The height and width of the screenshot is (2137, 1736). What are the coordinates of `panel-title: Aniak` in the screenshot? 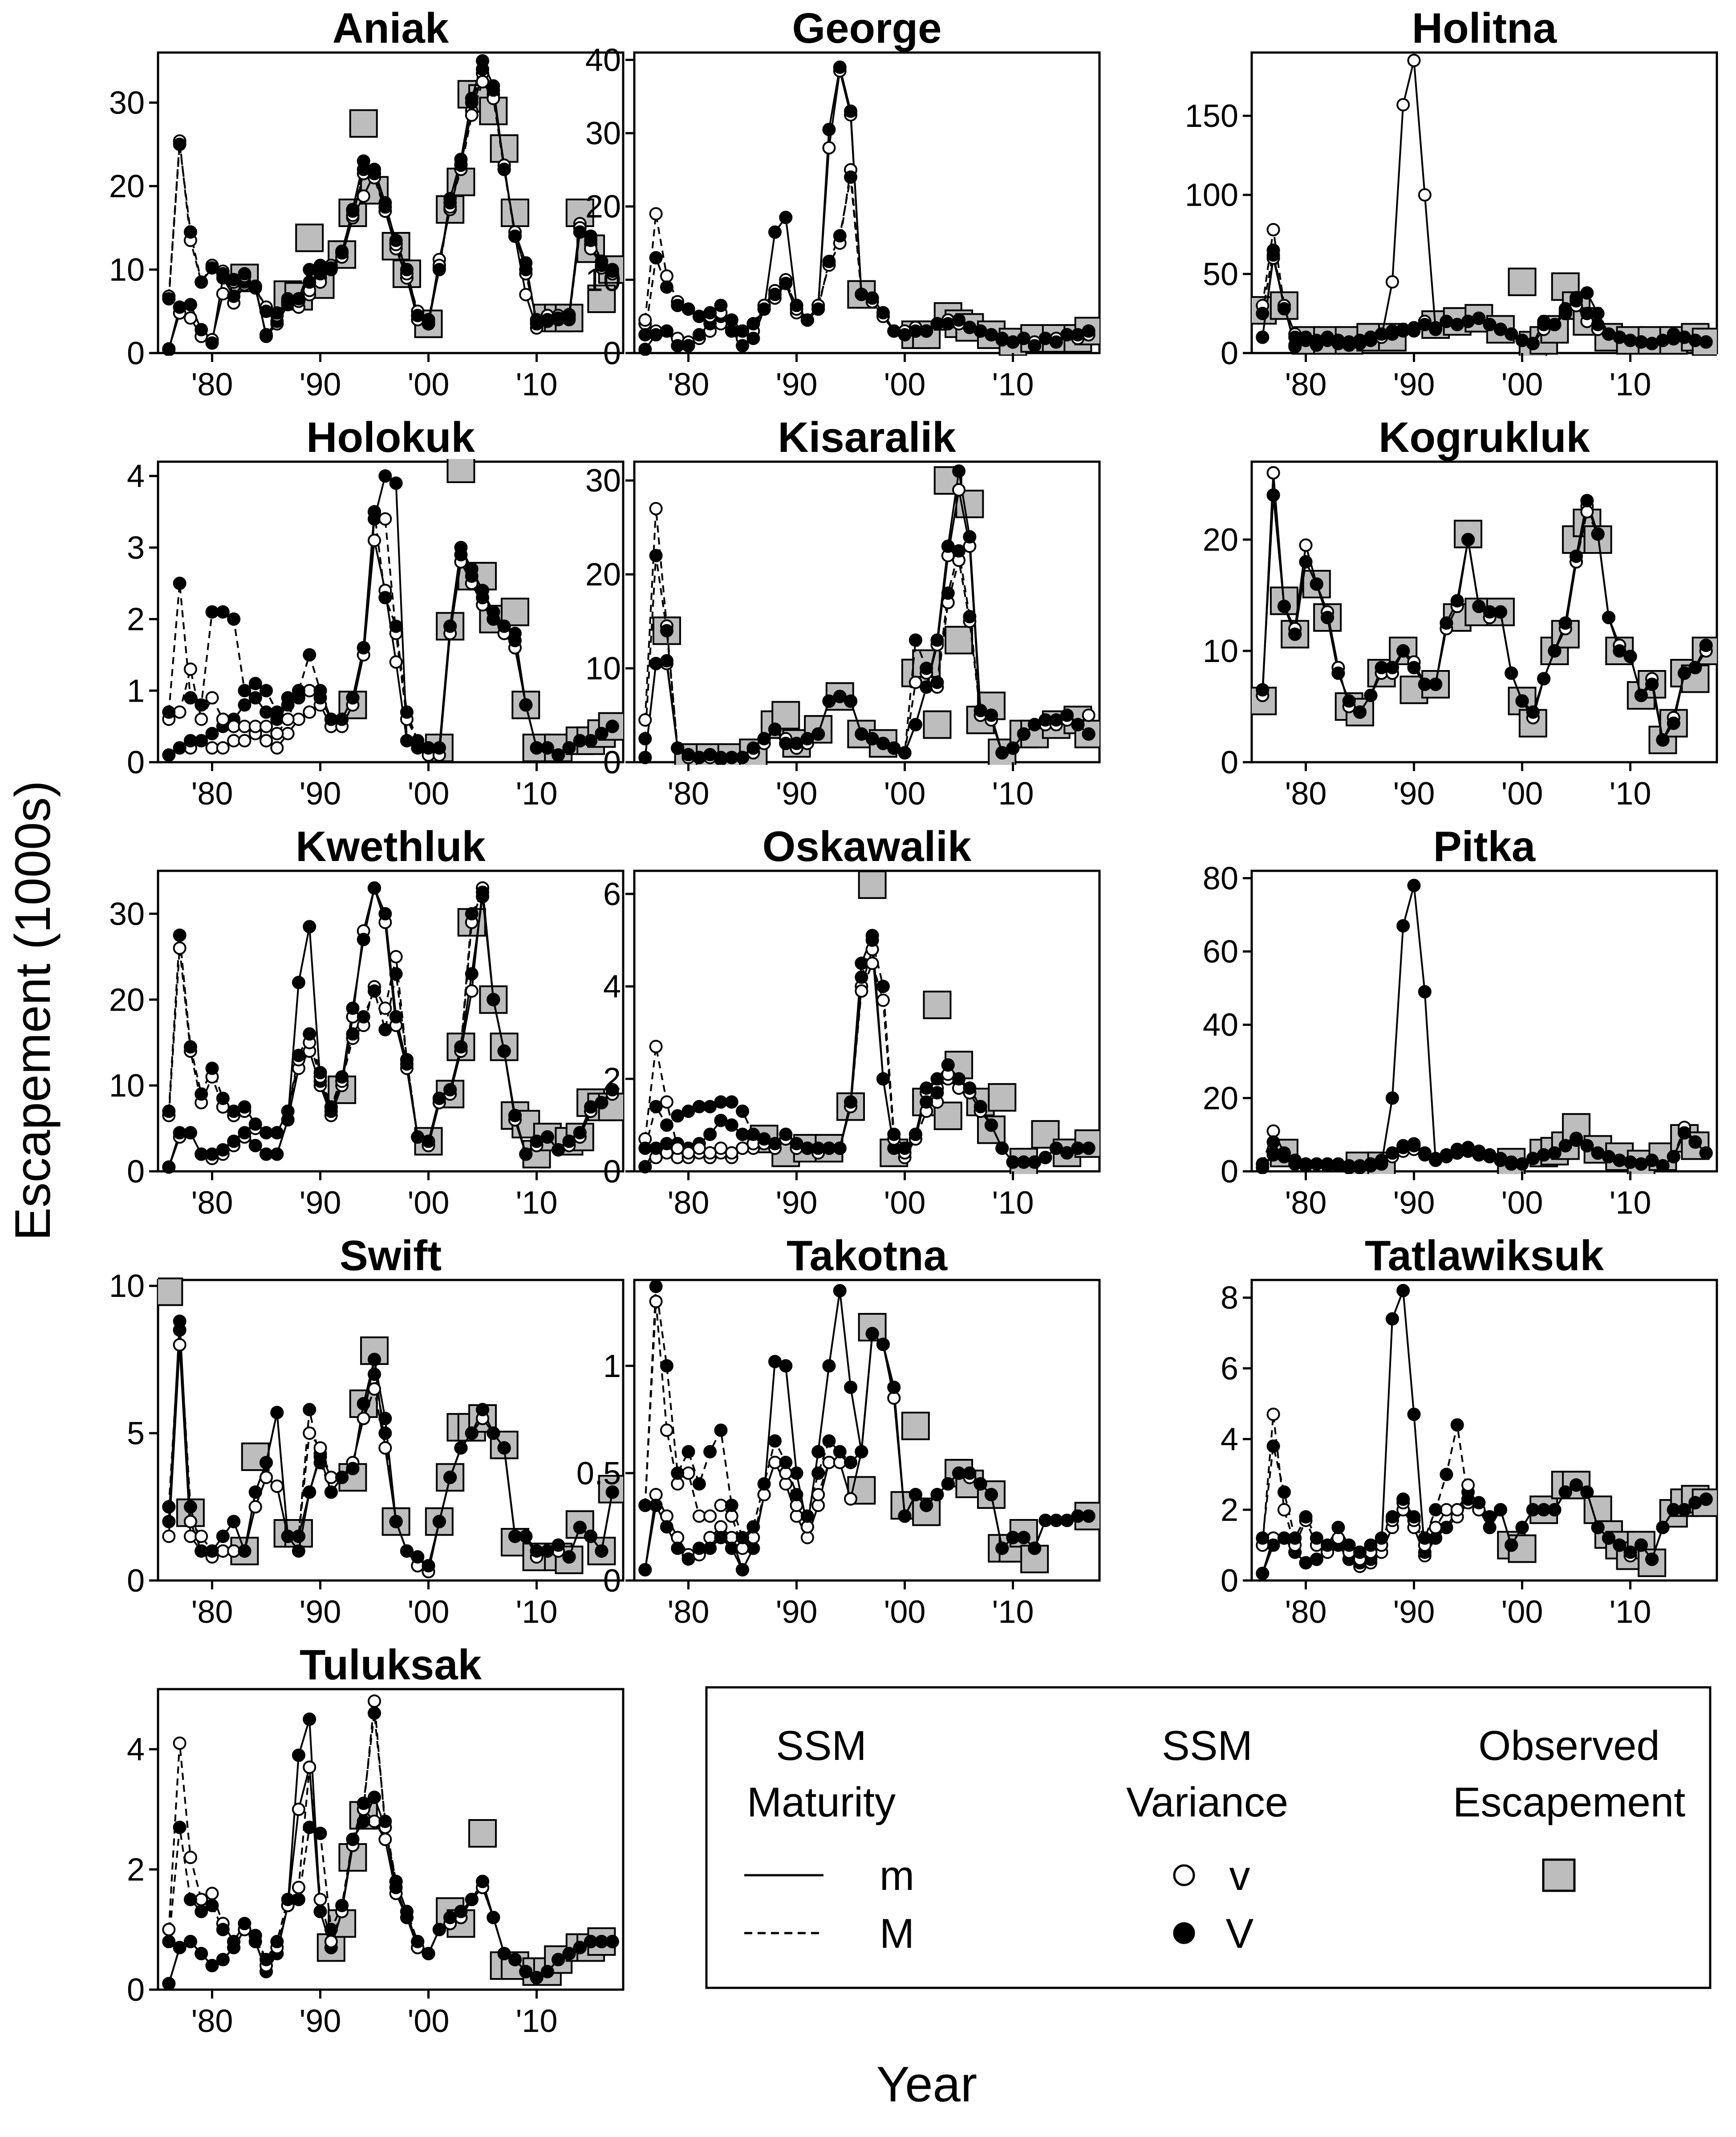 It's located at (391, 28).